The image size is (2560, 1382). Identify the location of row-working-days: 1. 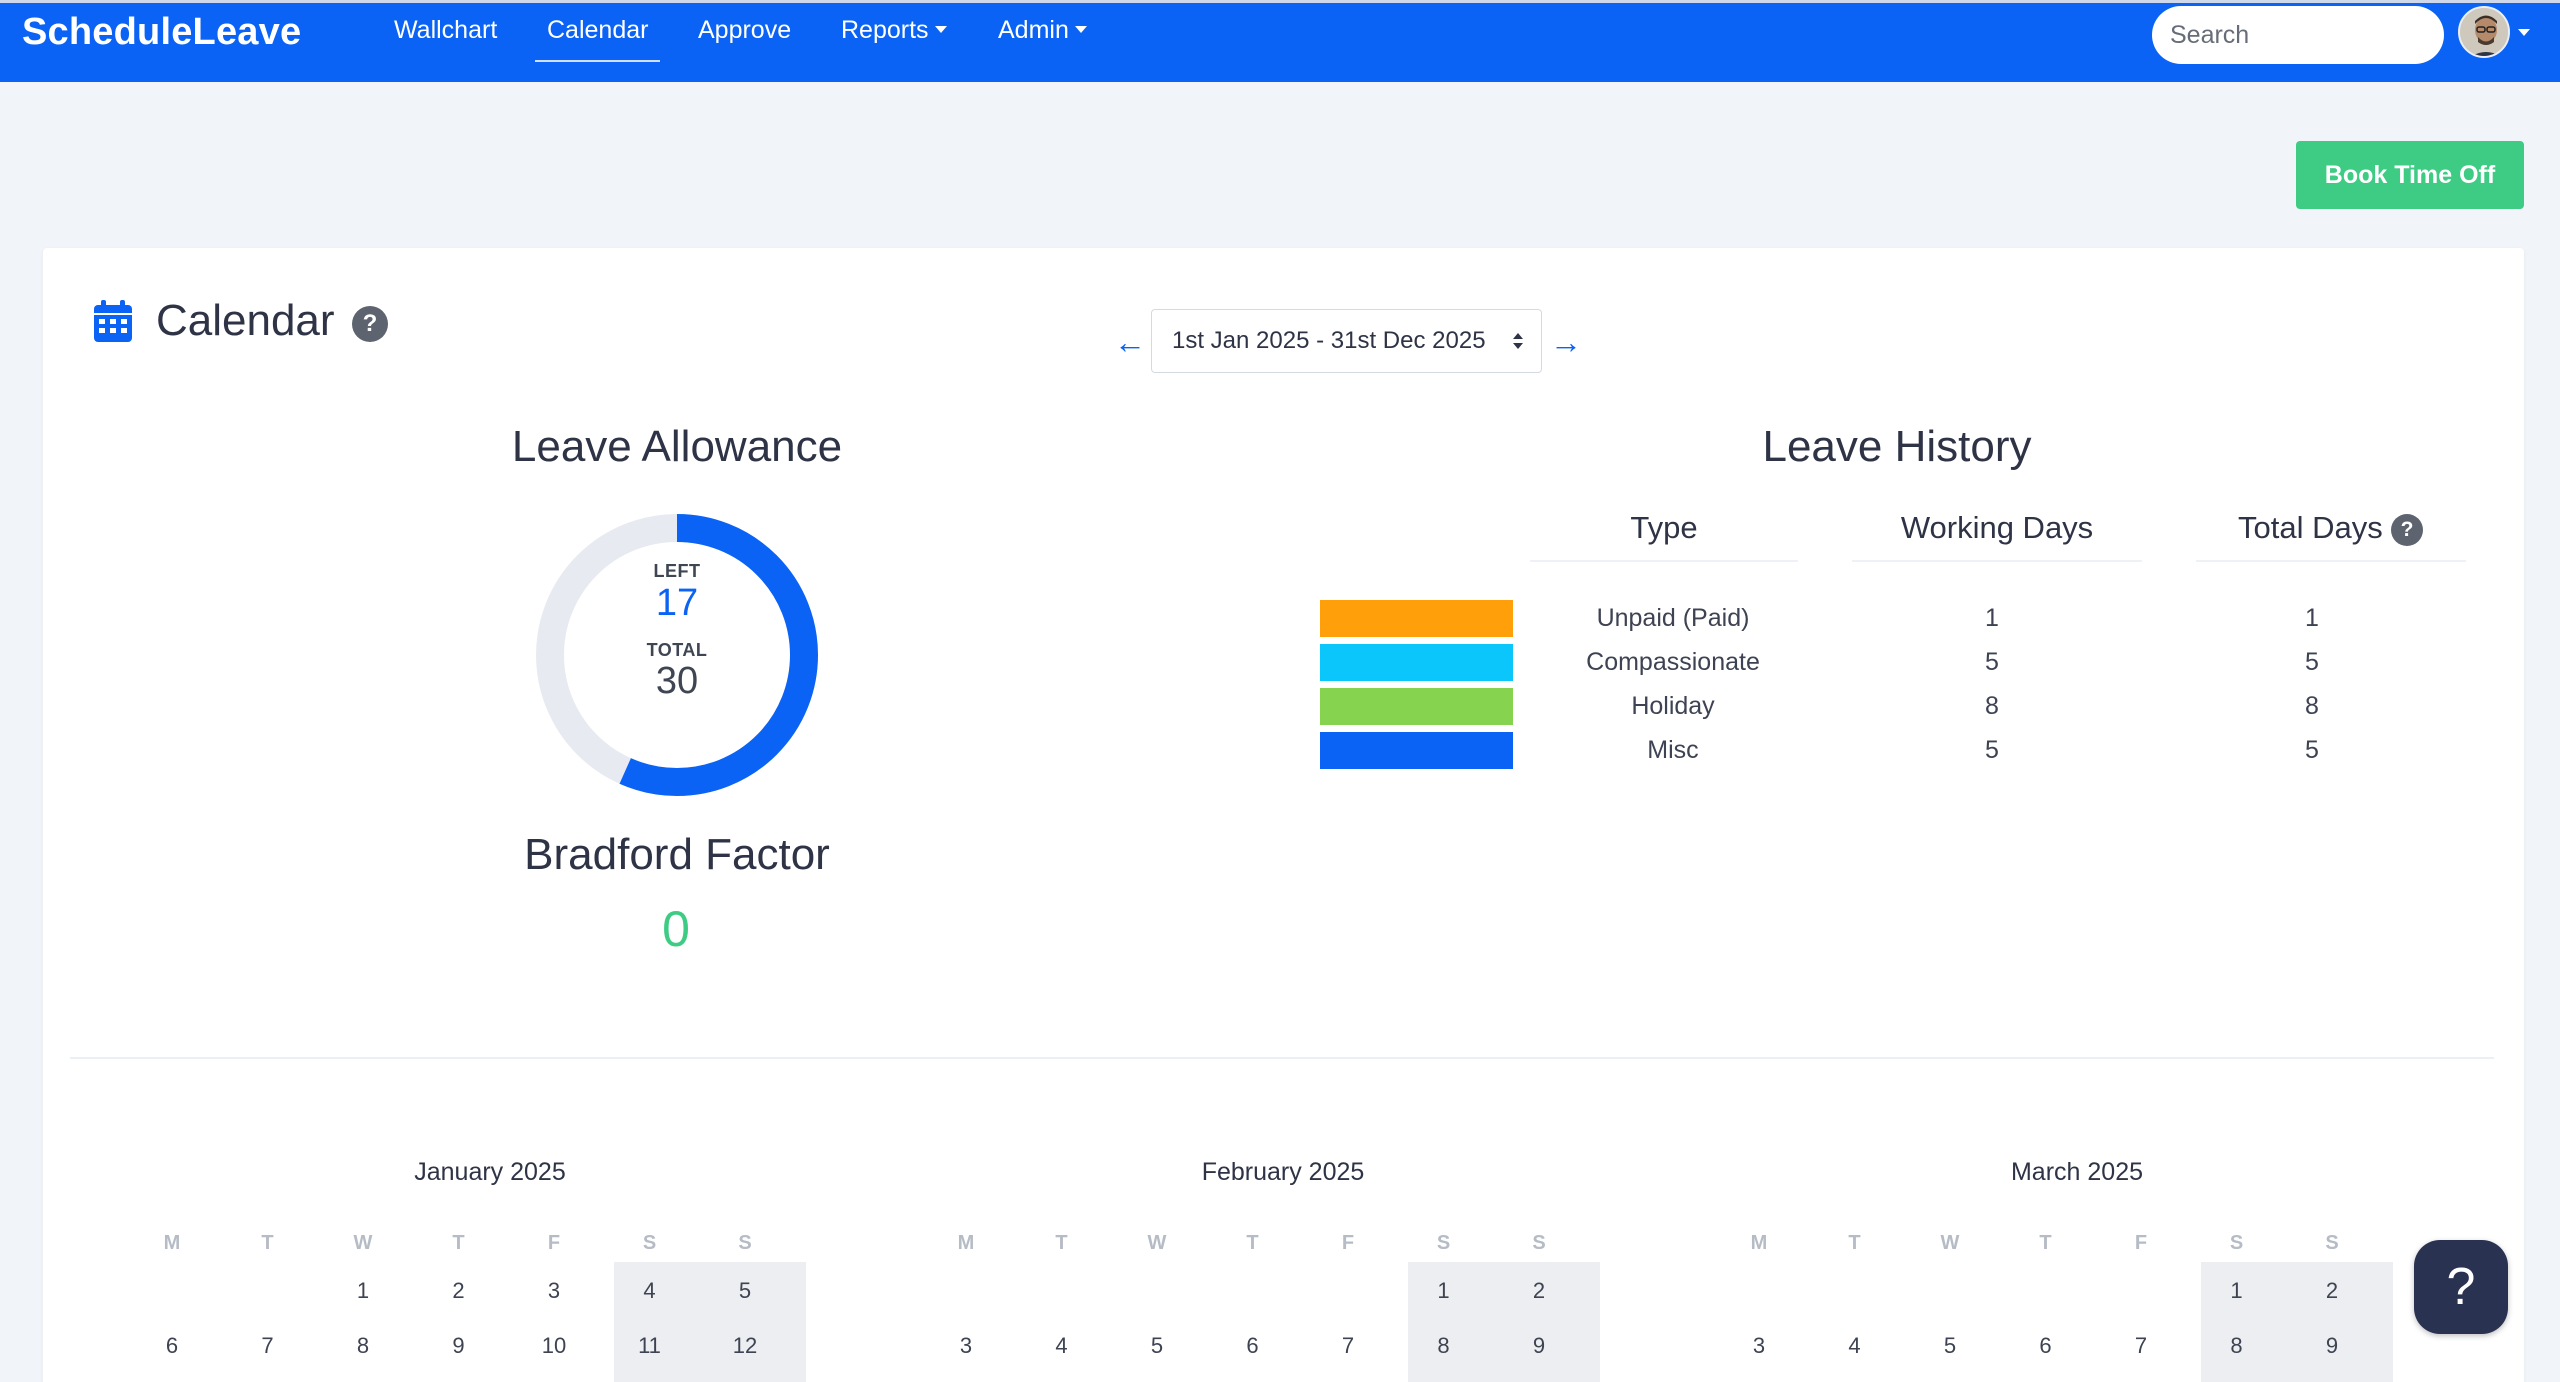
(1992, 618).